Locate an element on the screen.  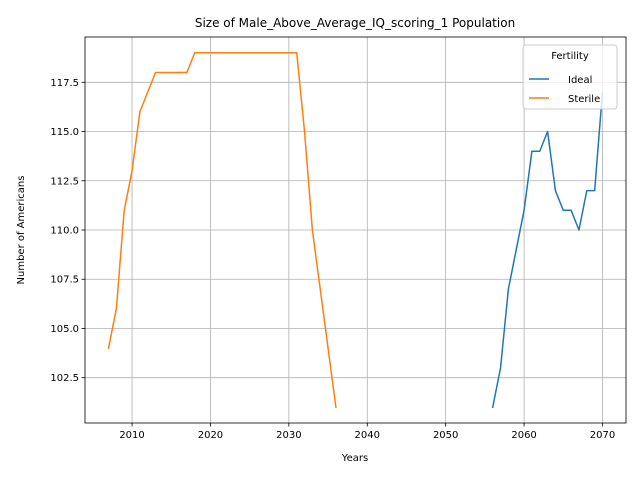
y-tick-label: 115.0 is located at coordinates (64, 132).